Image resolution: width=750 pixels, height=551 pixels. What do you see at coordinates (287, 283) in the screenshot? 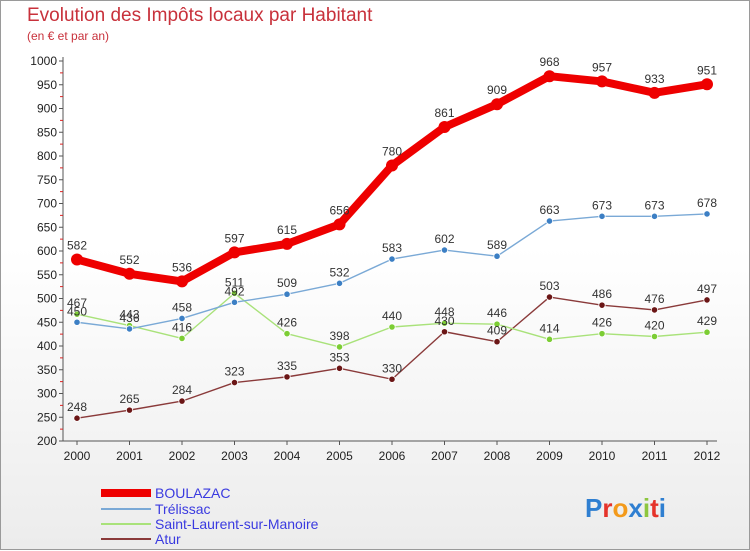
I see `data-label-tr-lissac: 509` at bounding box center [287, 283].